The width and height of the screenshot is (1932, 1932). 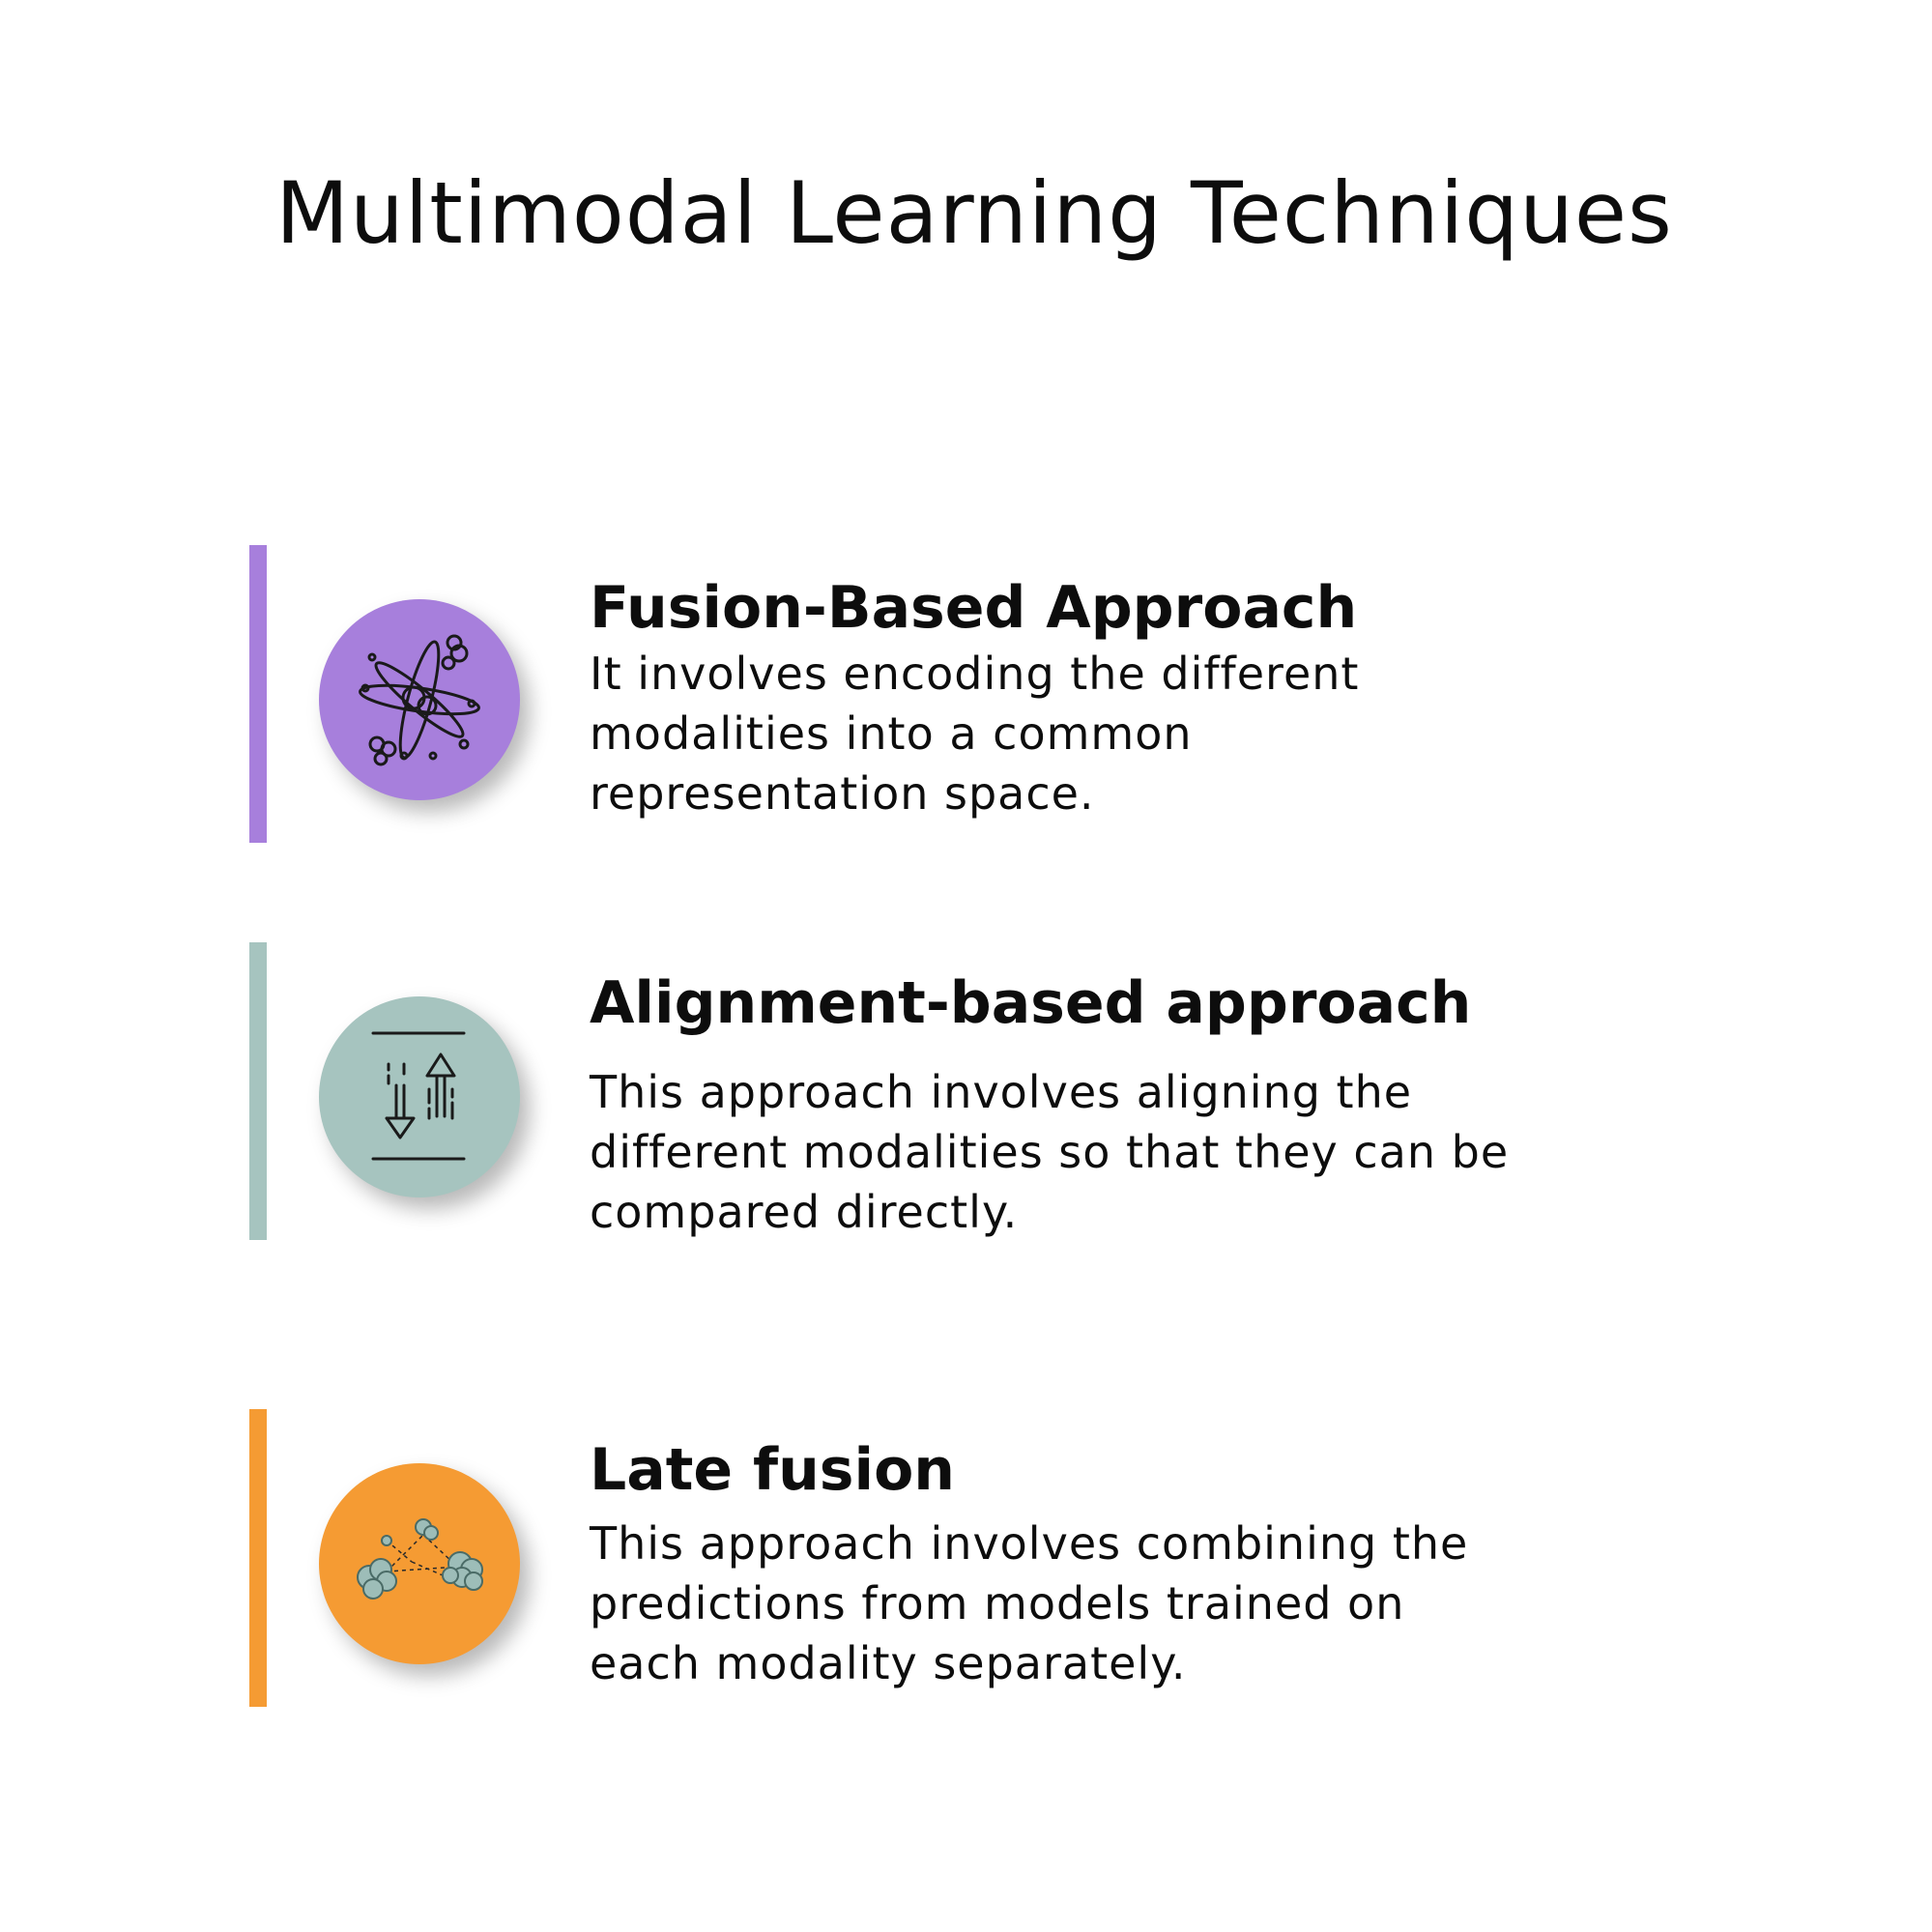 I want to click on alignment-description-line: This approach involves aligning the, so click(x=1002, y=1092).